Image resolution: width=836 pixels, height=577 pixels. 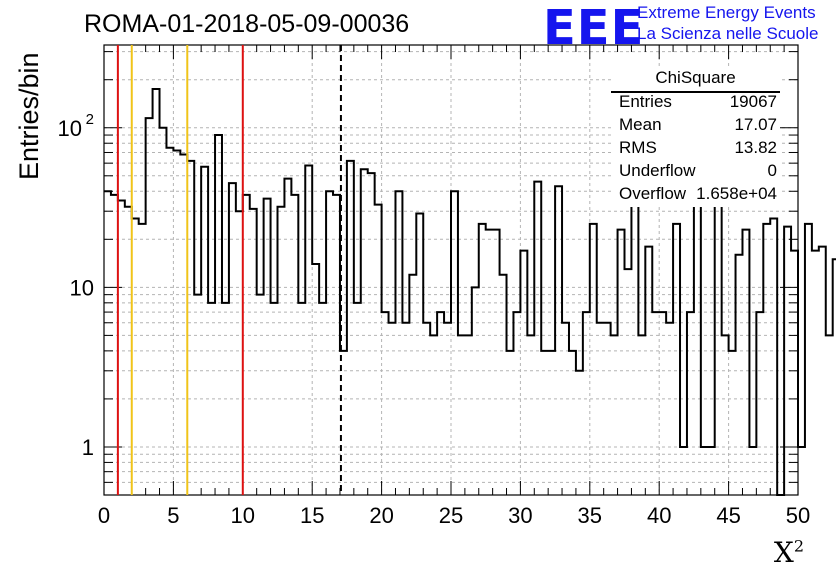 What do you see at coordinates (640, 124) in the screenshot?
I see `stats-key: Mean` at bounding box center [640, 124].